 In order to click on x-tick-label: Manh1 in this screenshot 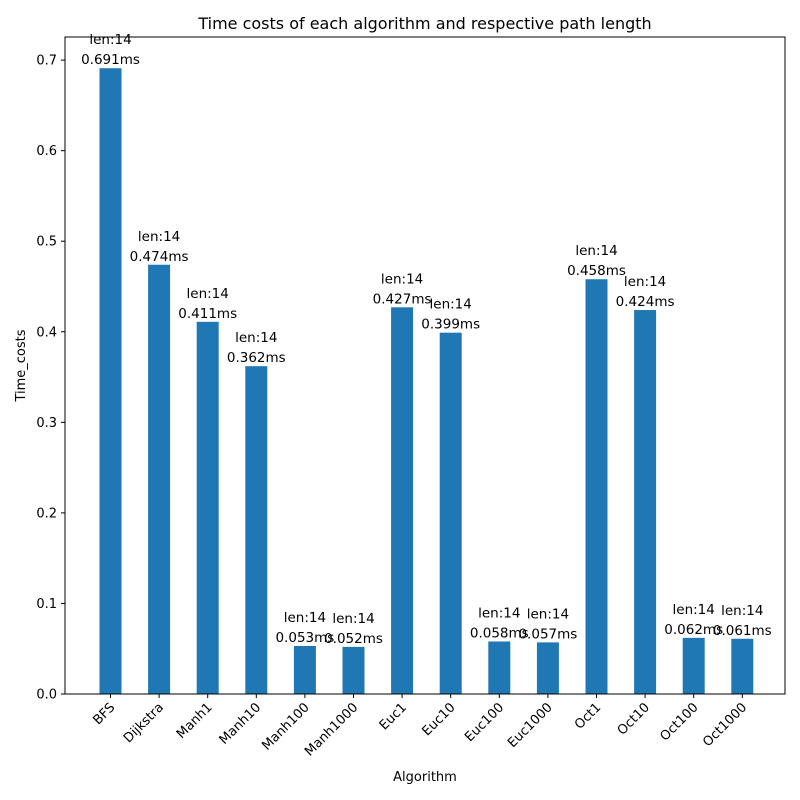, I will do `click(195, 721)`.